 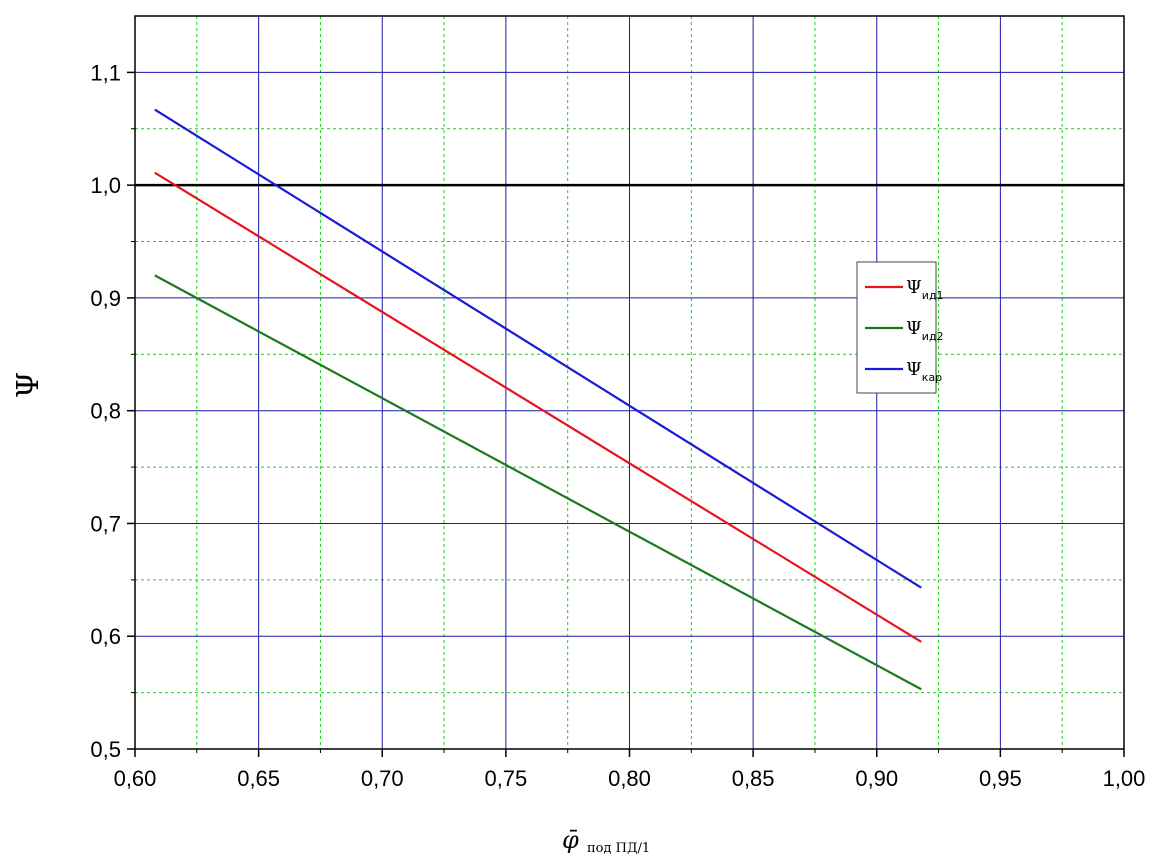 What do you see at coordinates (618, 848) in the screenshot?
I see `x-axis-label-sub: под ПД/1` at bounding box center [618, 848].